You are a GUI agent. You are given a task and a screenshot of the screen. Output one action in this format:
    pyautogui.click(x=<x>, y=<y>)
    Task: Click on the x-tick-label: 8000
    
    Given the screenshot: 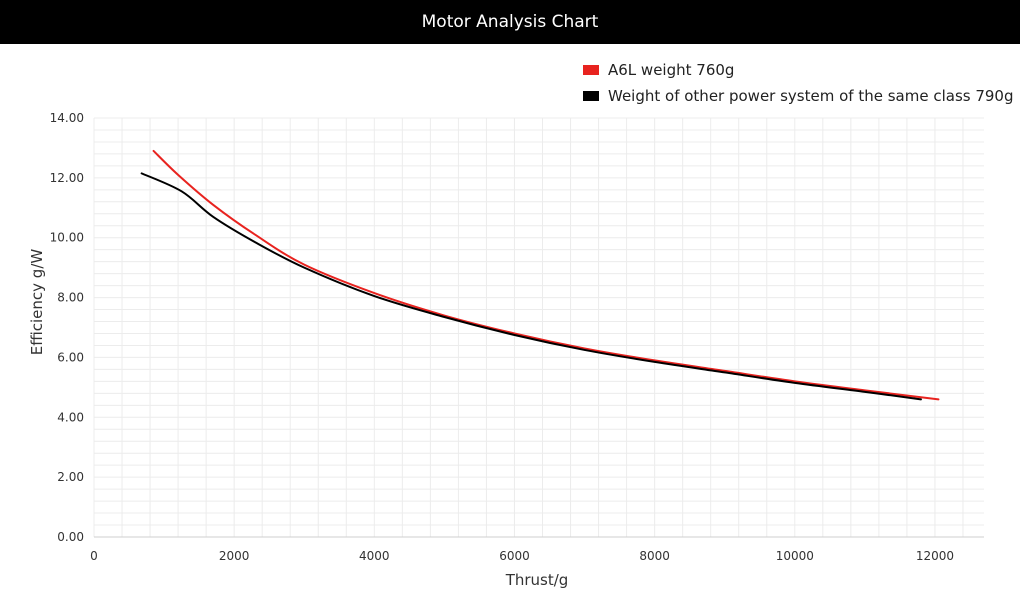 What is the action you would take?
    pyautogui.click(x=654, y=556)
    